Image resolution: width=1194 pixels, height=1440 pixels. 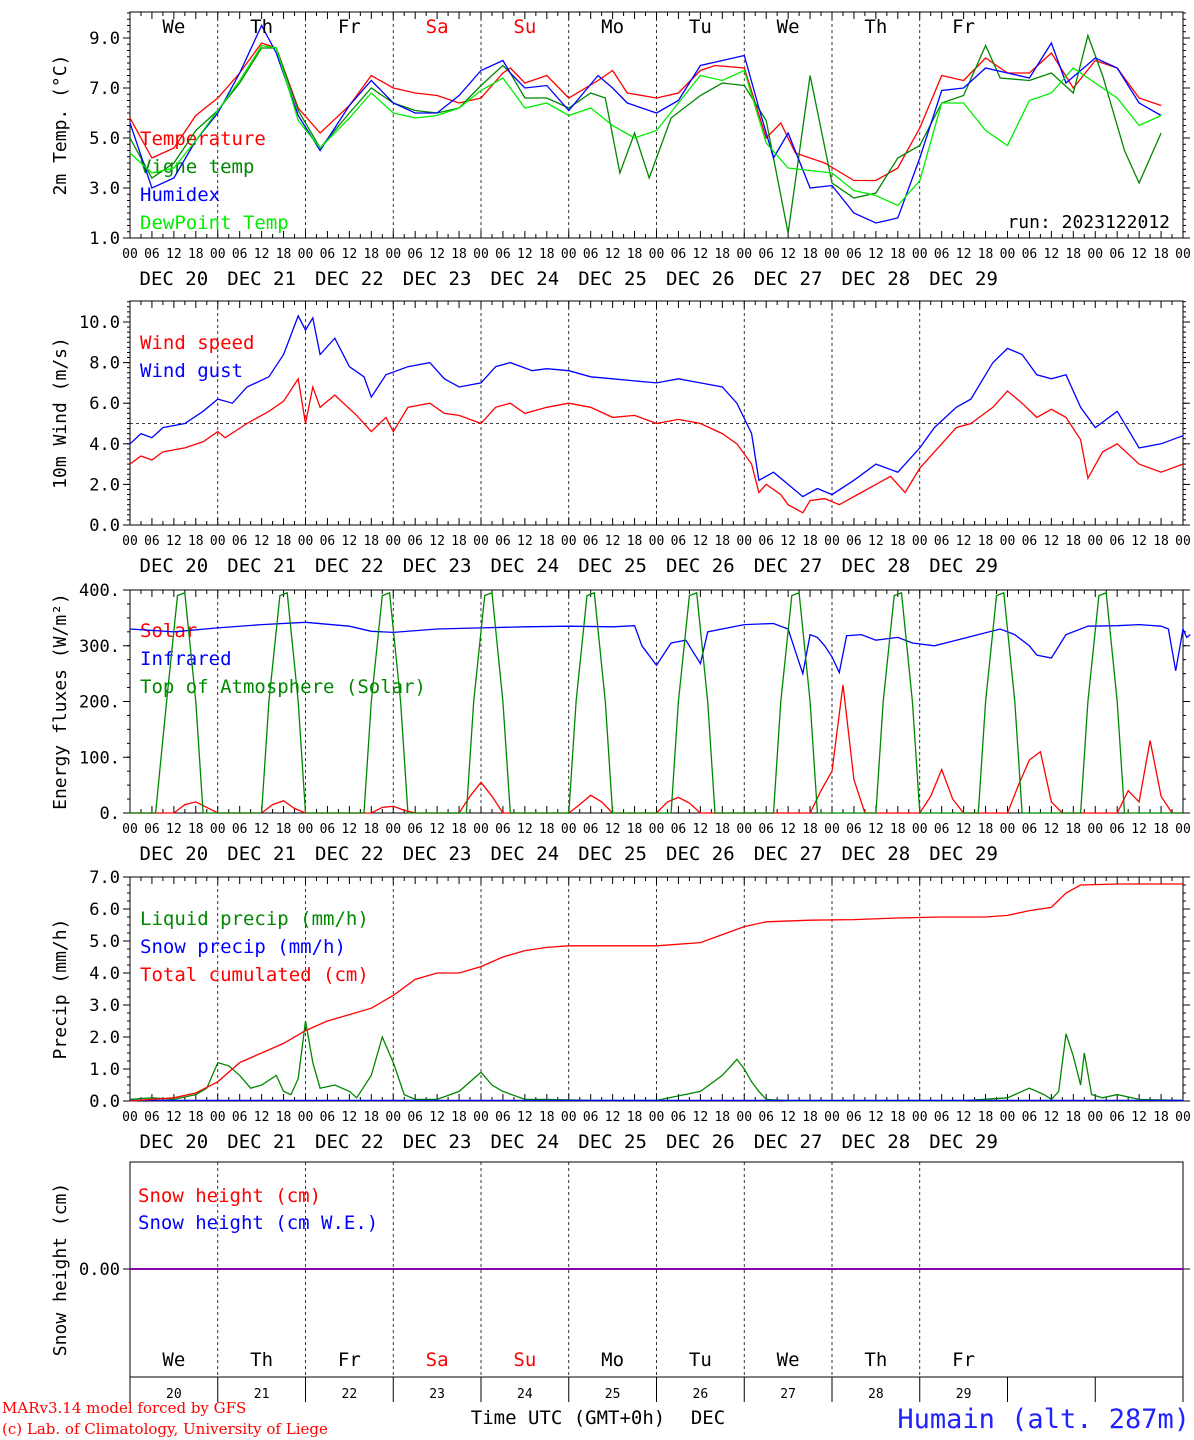 I want to click on y-tick-label: 400., so click(x=99, y=591).